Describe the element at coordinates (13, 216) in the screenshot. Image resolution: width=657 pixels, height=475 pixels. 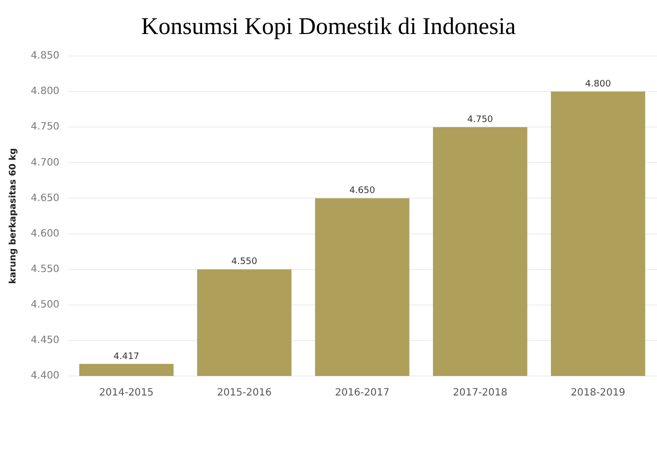
I see `y-axis-title: karung berkapasitas 60 kg` at that location.